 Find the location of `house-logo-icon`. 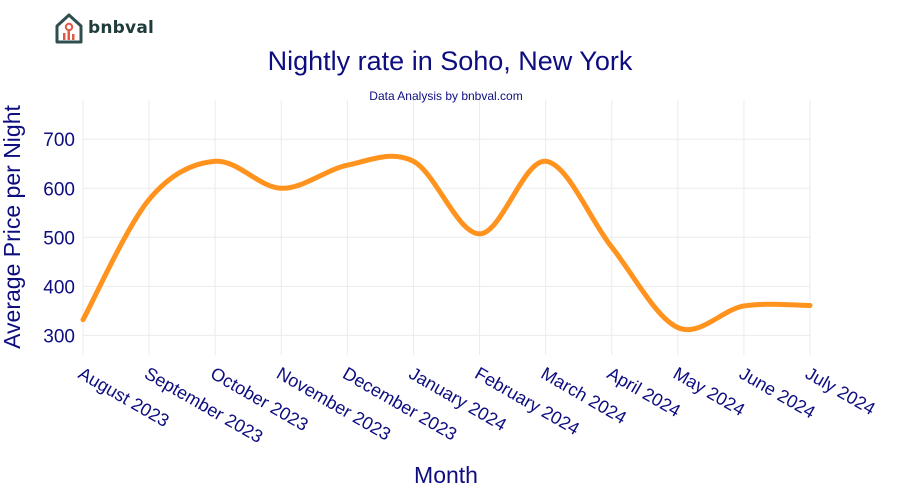

house-logo-icon is located at coordinates (69, 28).